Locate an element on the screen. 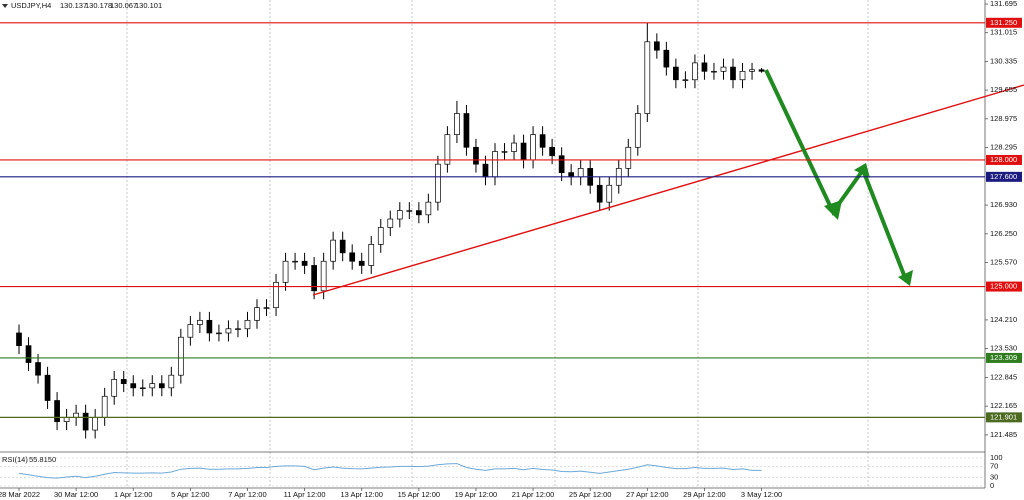 This screenshot has width=1024, height=500. x-tick-label: 30 Mar 12:00 is located at coordinates (76, 494).